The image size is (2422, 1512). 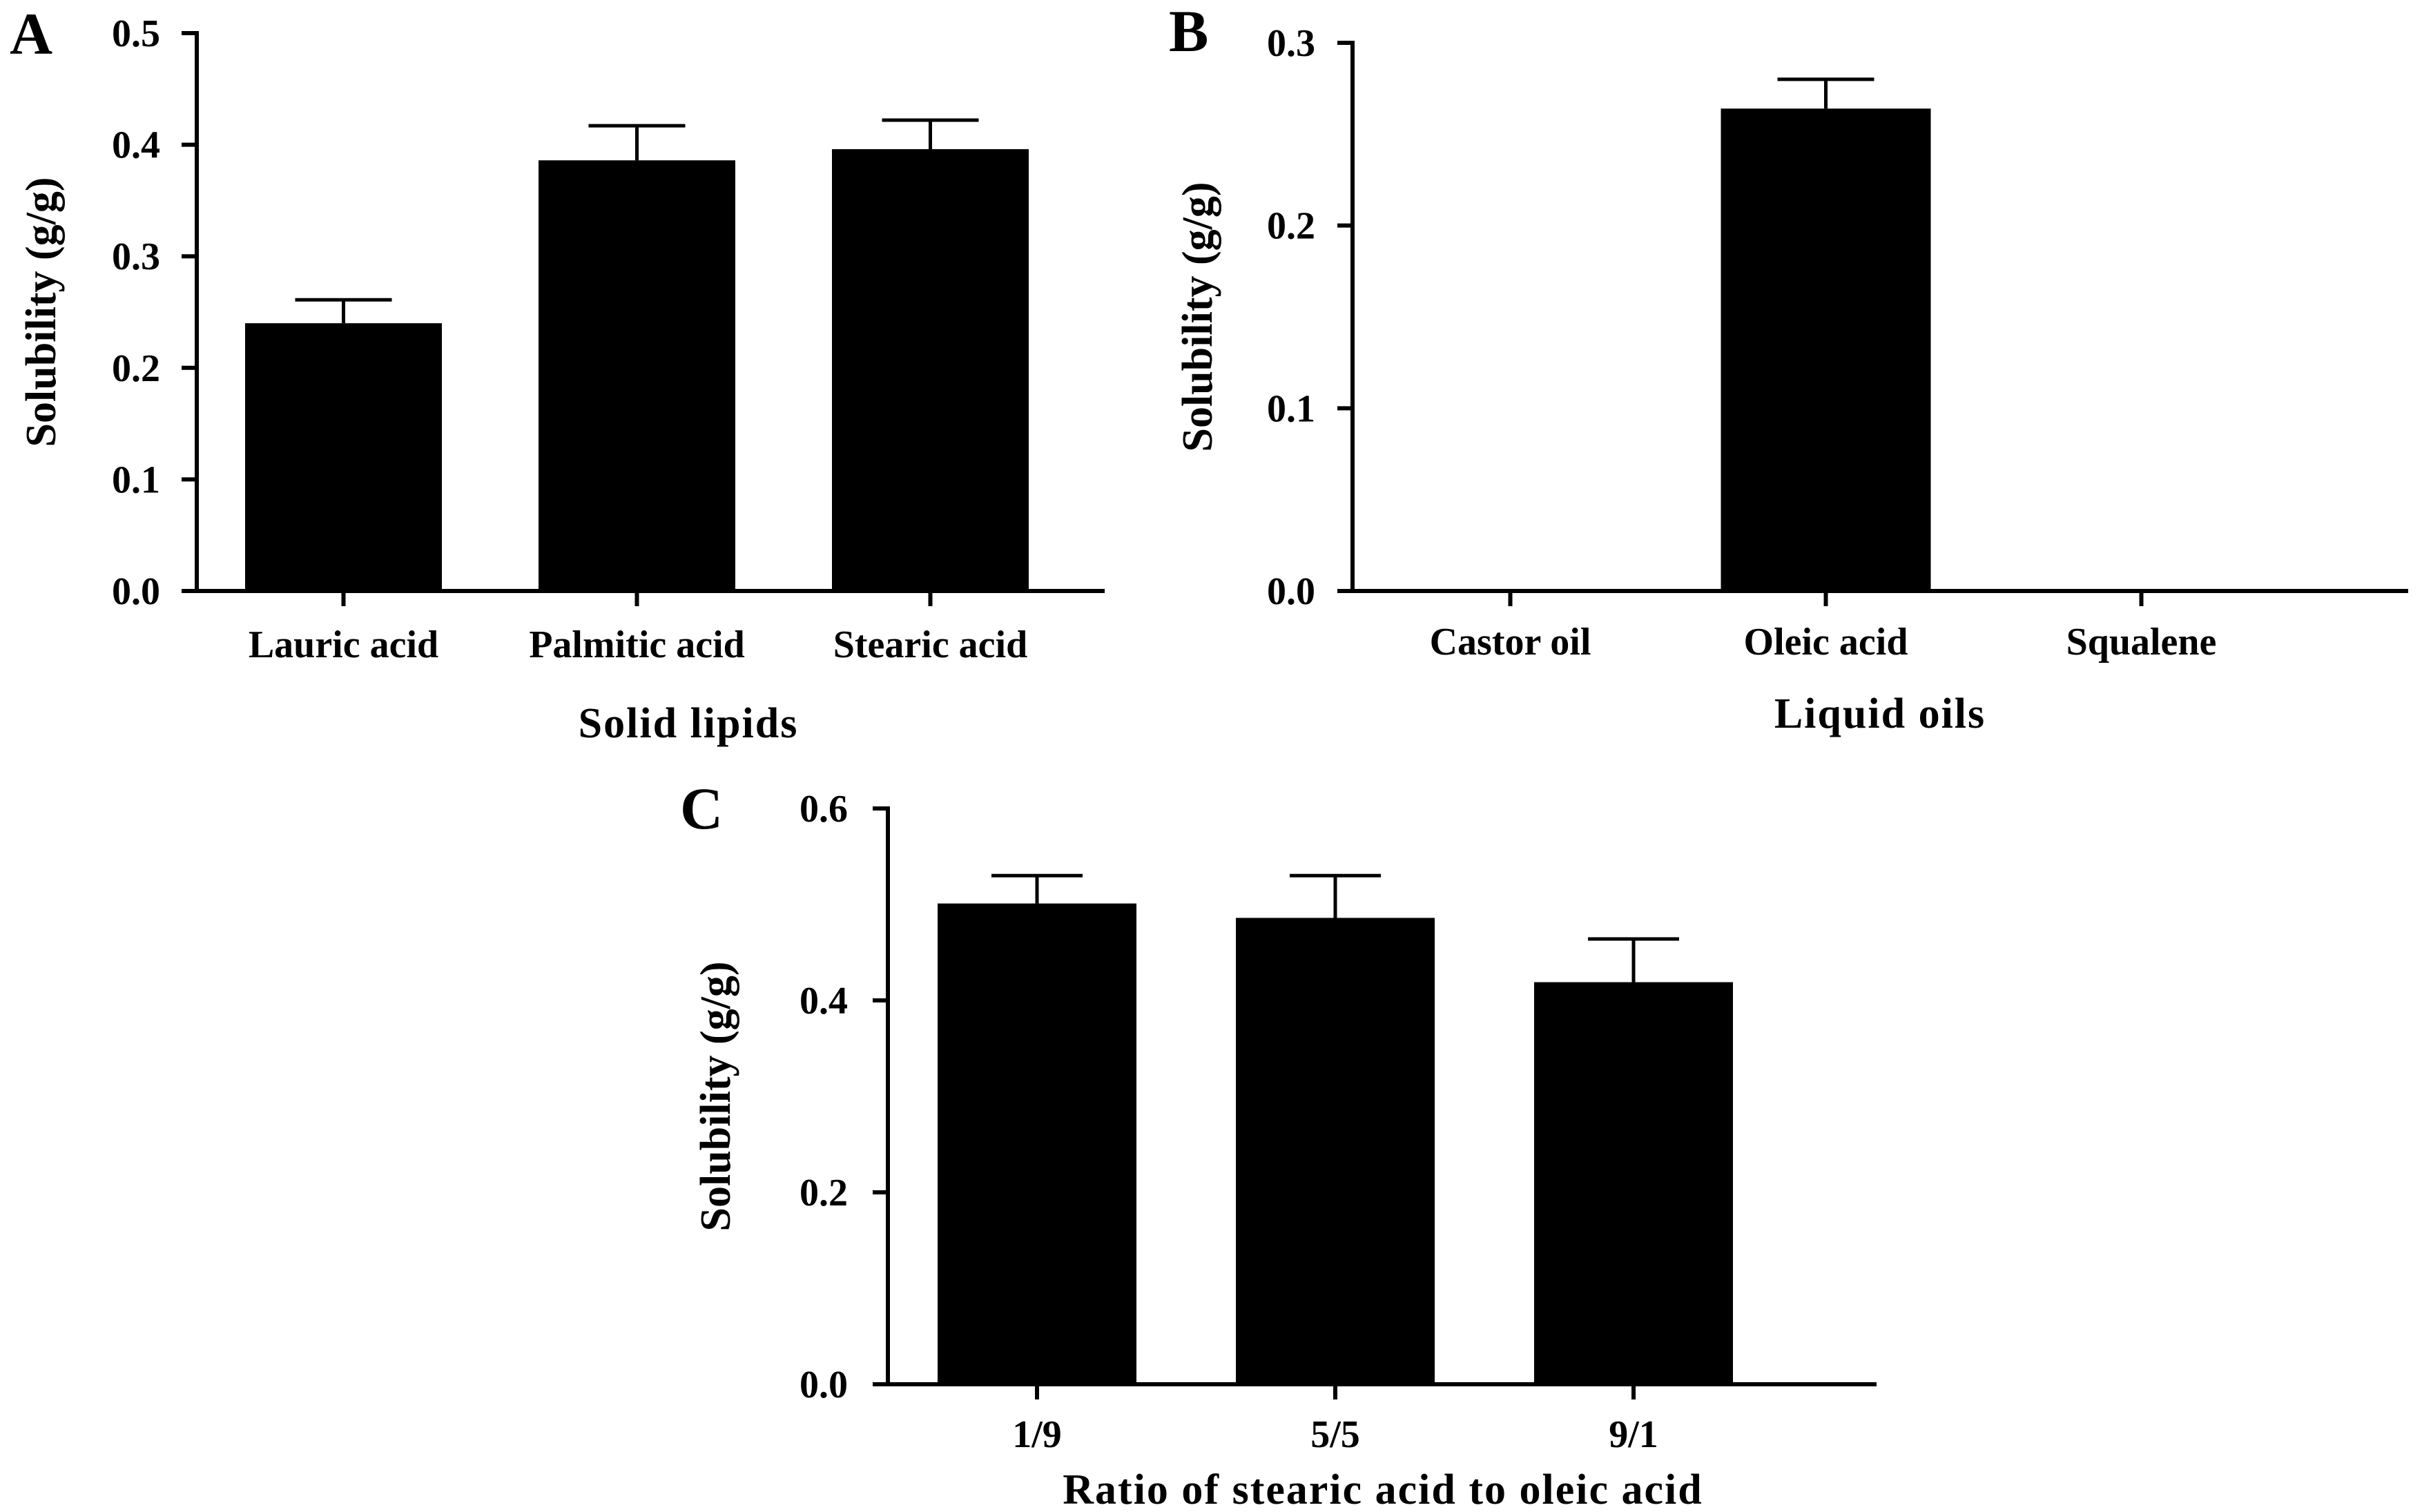 What do you see at coordinates (136, 480) in the screenshot?
I see `panel-a-y-tick-label: 0.1` at bounding box center [136, 480].